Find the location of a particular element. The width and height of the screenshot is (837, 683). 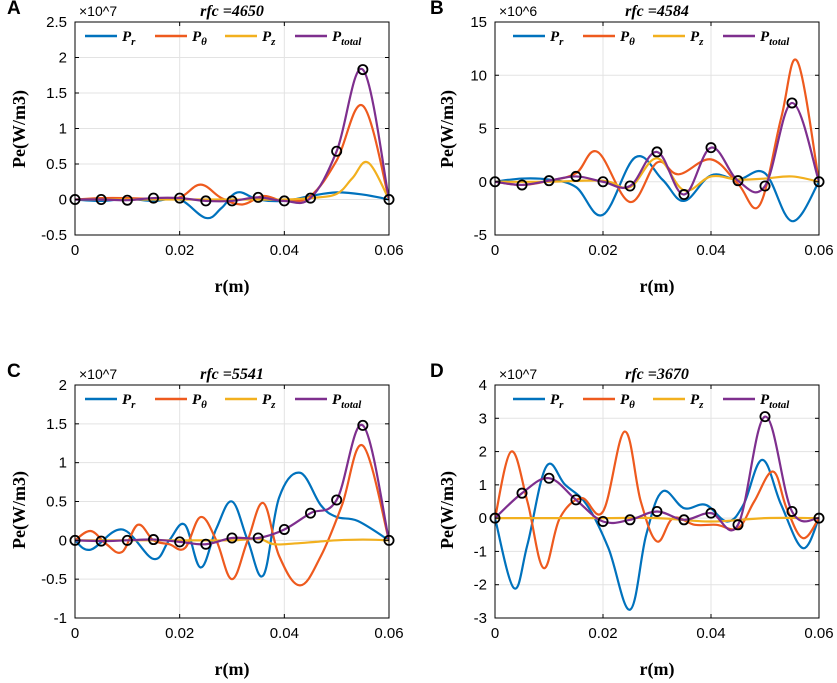

y-tick-label: 1.5 is located at coordinates (56, 424).